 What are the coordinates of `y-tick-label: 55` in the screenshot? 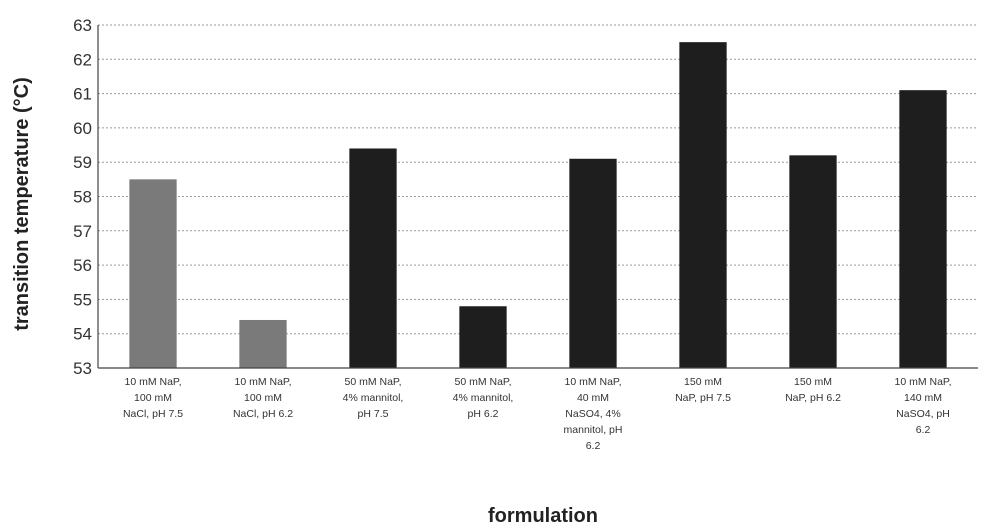 It's located at (82, 299).